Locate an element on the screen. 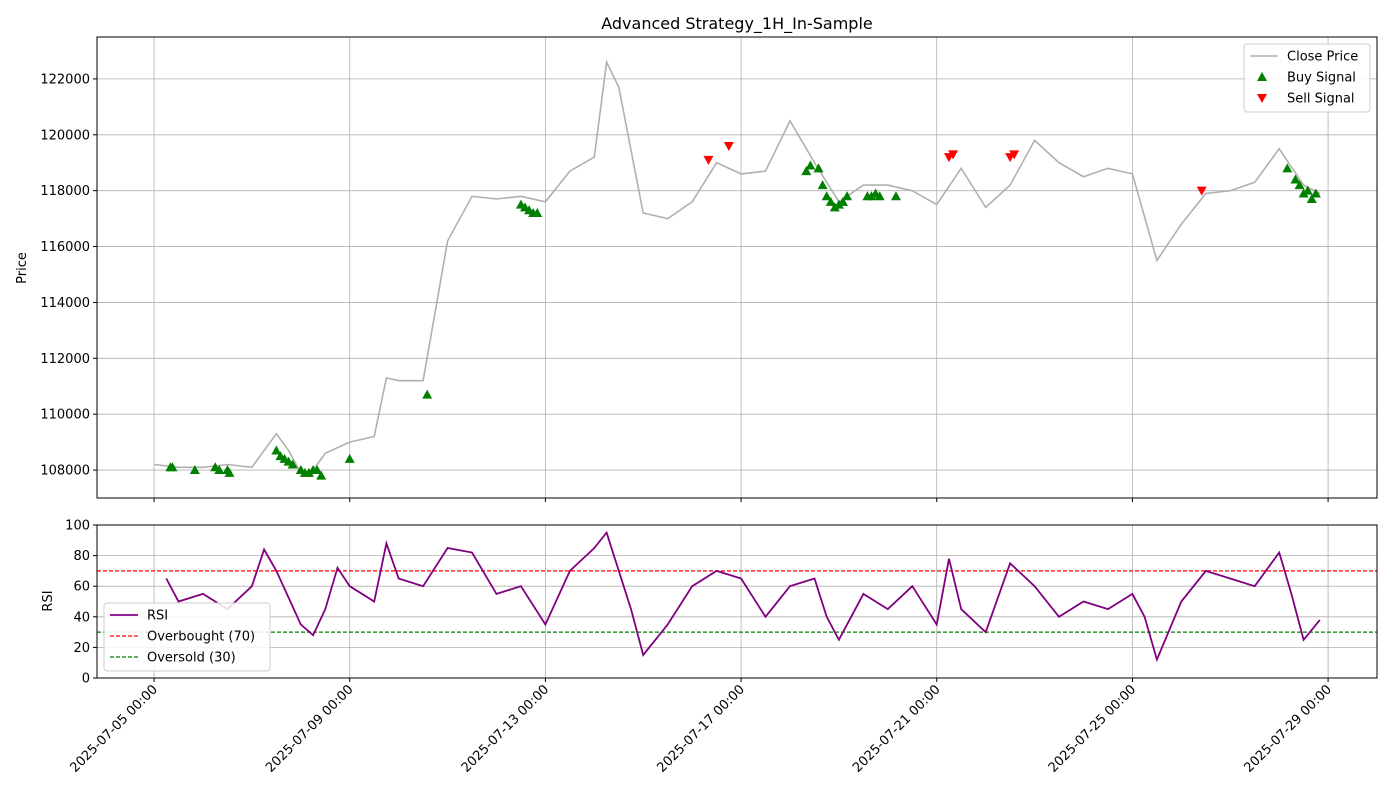  rsi-y-tick-label: 60 is located at coordinates (81, 587).